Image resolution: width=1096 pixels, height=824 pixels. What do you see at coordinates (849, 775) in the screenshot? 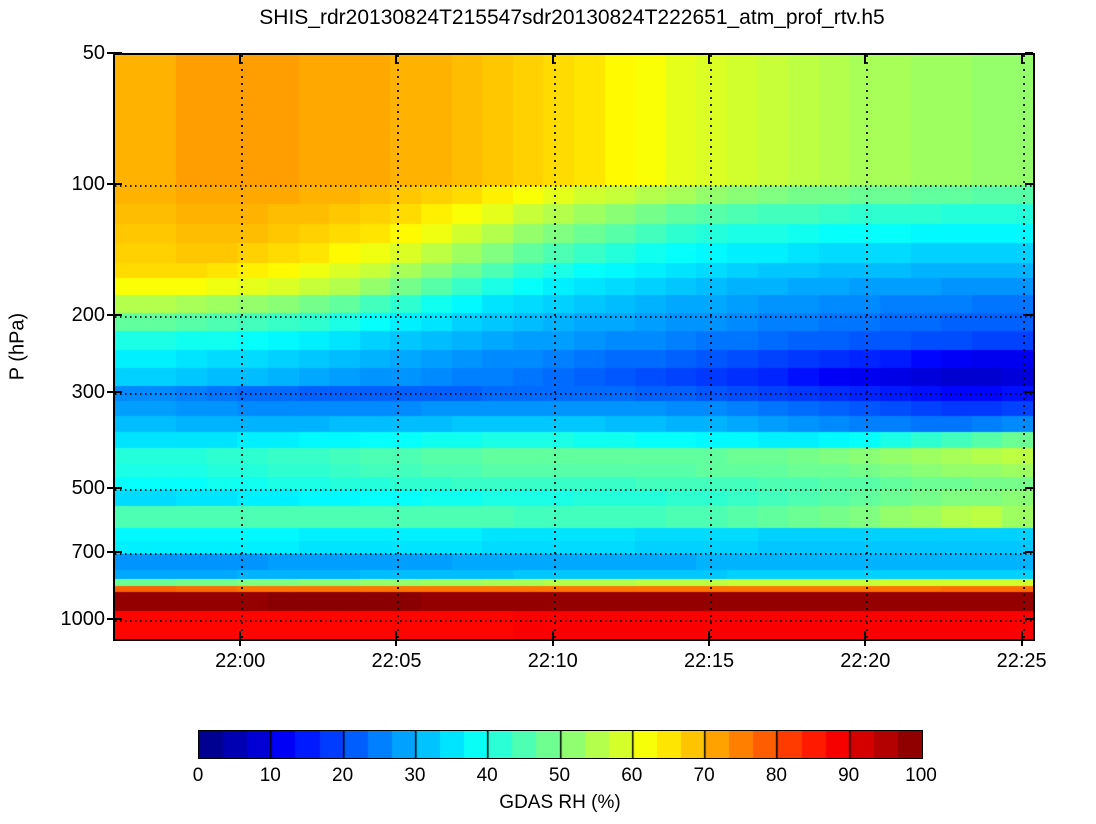
I see `colorbar-tick-label: 90` at bounding box center [849, 775].